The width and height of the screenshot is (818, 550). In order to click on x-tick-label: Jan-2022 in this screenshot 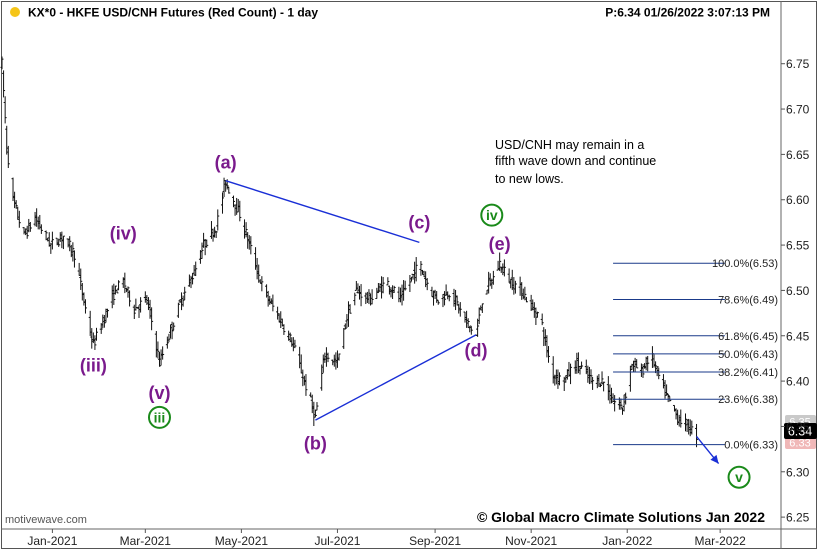, I will do `click(627, 541)`.